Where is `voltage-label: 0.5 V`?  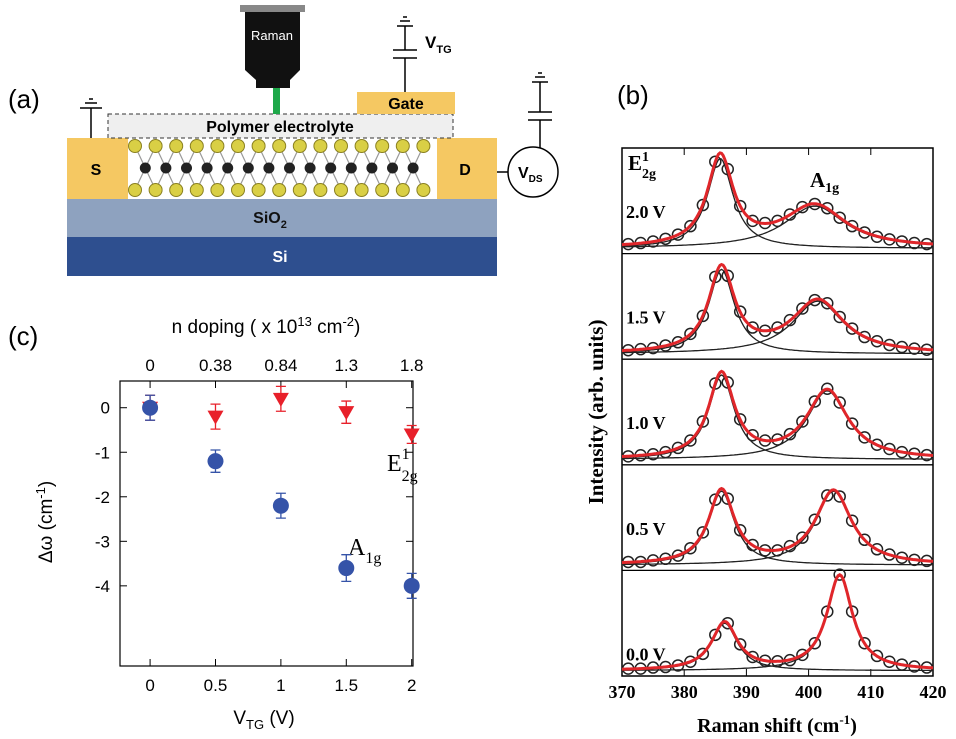
voltage-label: 0.5 V is located at coordinates (646, 529).